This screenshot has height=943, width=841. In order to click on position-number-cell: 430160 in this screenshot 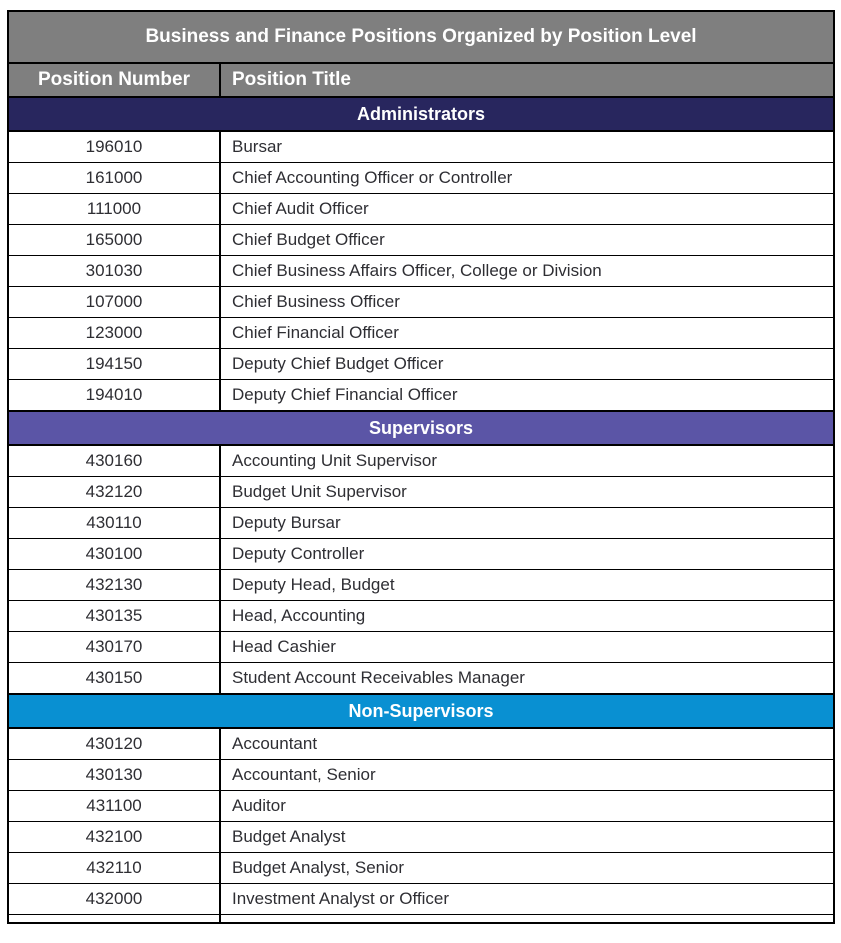, I will do `click(114, 460)`.